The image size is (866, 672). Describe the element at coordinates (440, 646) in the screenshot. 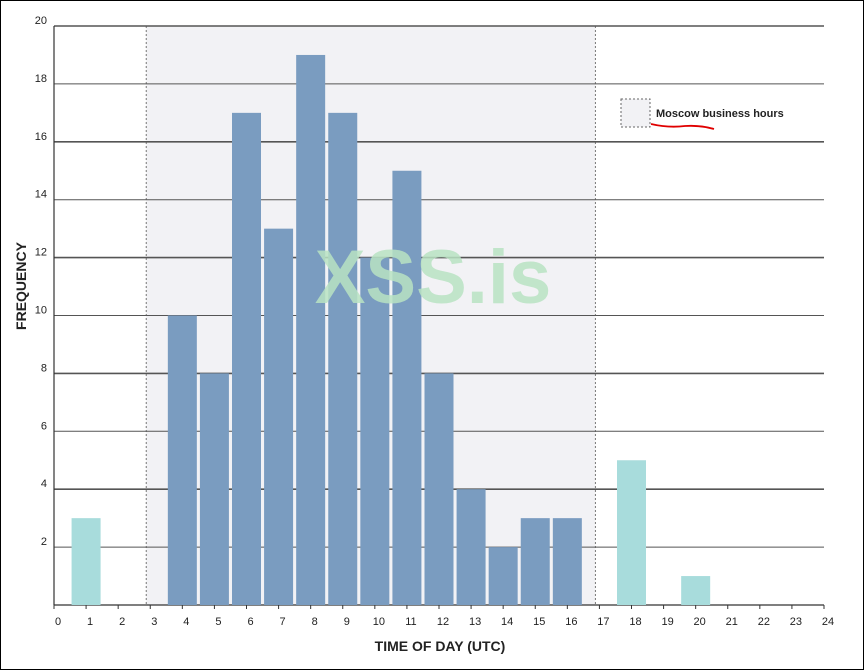

I see `x-axis-title: TIME OF DAY (UTC)` at that location.